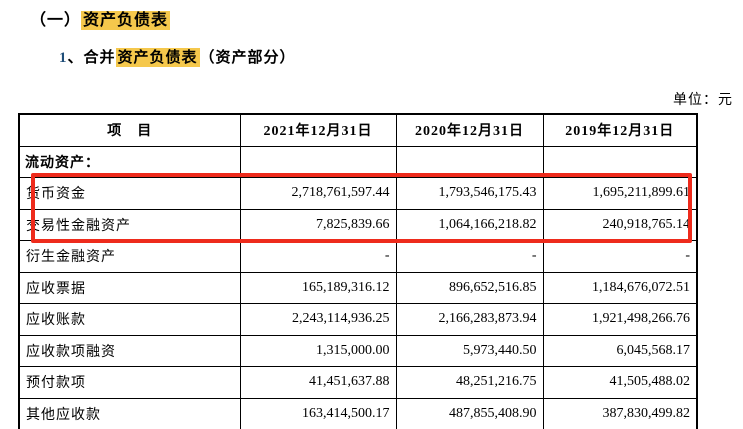 The height and width of the screenshot is (429, 743). What do you see at coordinates (620, 350) in the screenshot?
I see `table-cell: 6,045,568.17` at bounding box center [620, 350].